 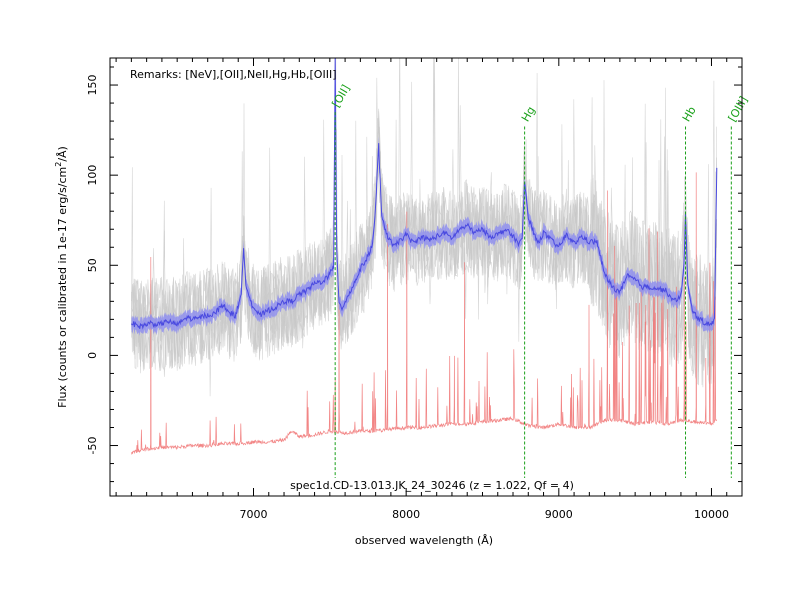 What do you see at coordinates (540, 103) in the screenshot?
I see `emission-line-labels: [OII] Hg Hb [OIII]` at bounding box center [540, 103].